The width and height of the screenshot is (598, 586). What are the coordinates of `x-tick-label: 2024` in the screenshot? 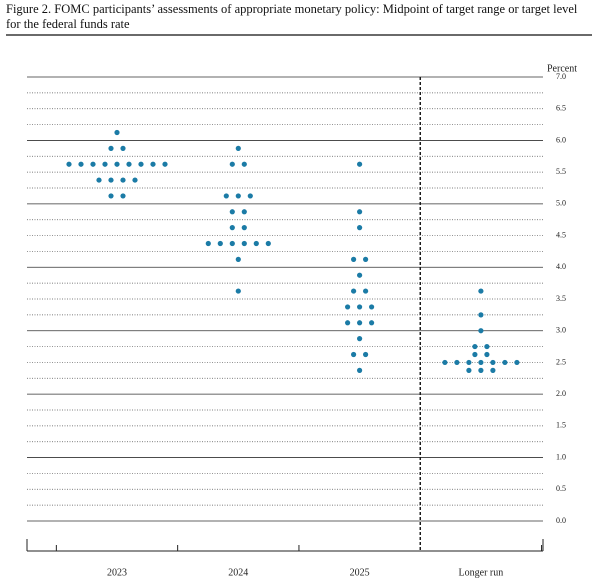 It's located at (238, 572).